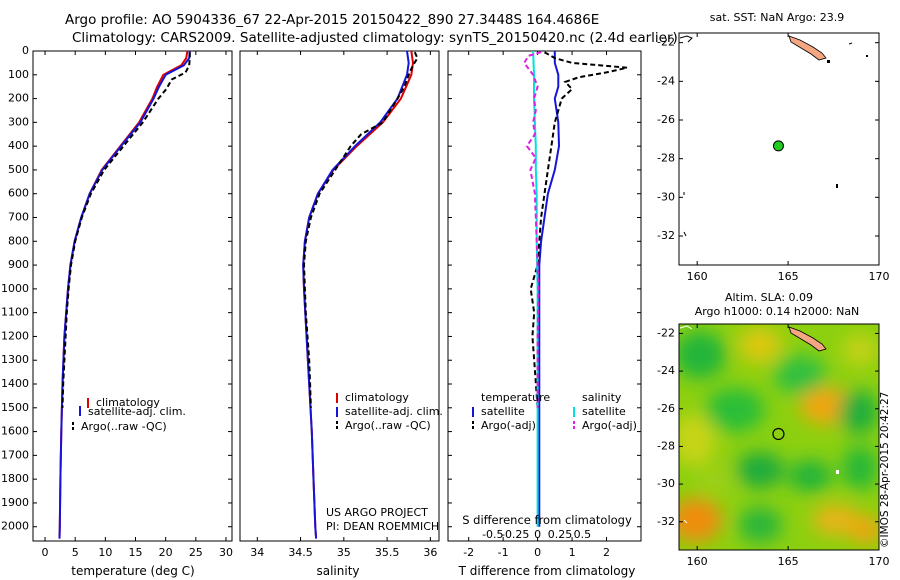 This screenshot has height=580, width=900. Describe the element at coordinates (583, 534) in the screenshot. I see `s-tick-label: 0.5` at that location.